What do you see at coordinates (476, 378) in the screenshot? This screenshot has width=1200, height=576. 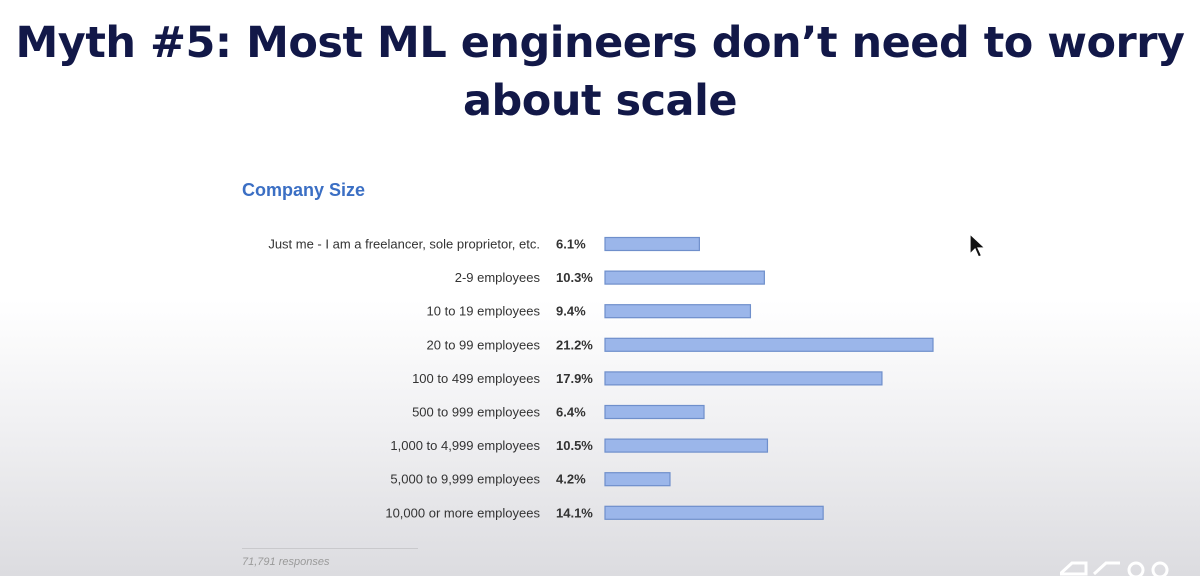 I see `category-label: 100 to 499 employees` at bounding box center [476, 378].